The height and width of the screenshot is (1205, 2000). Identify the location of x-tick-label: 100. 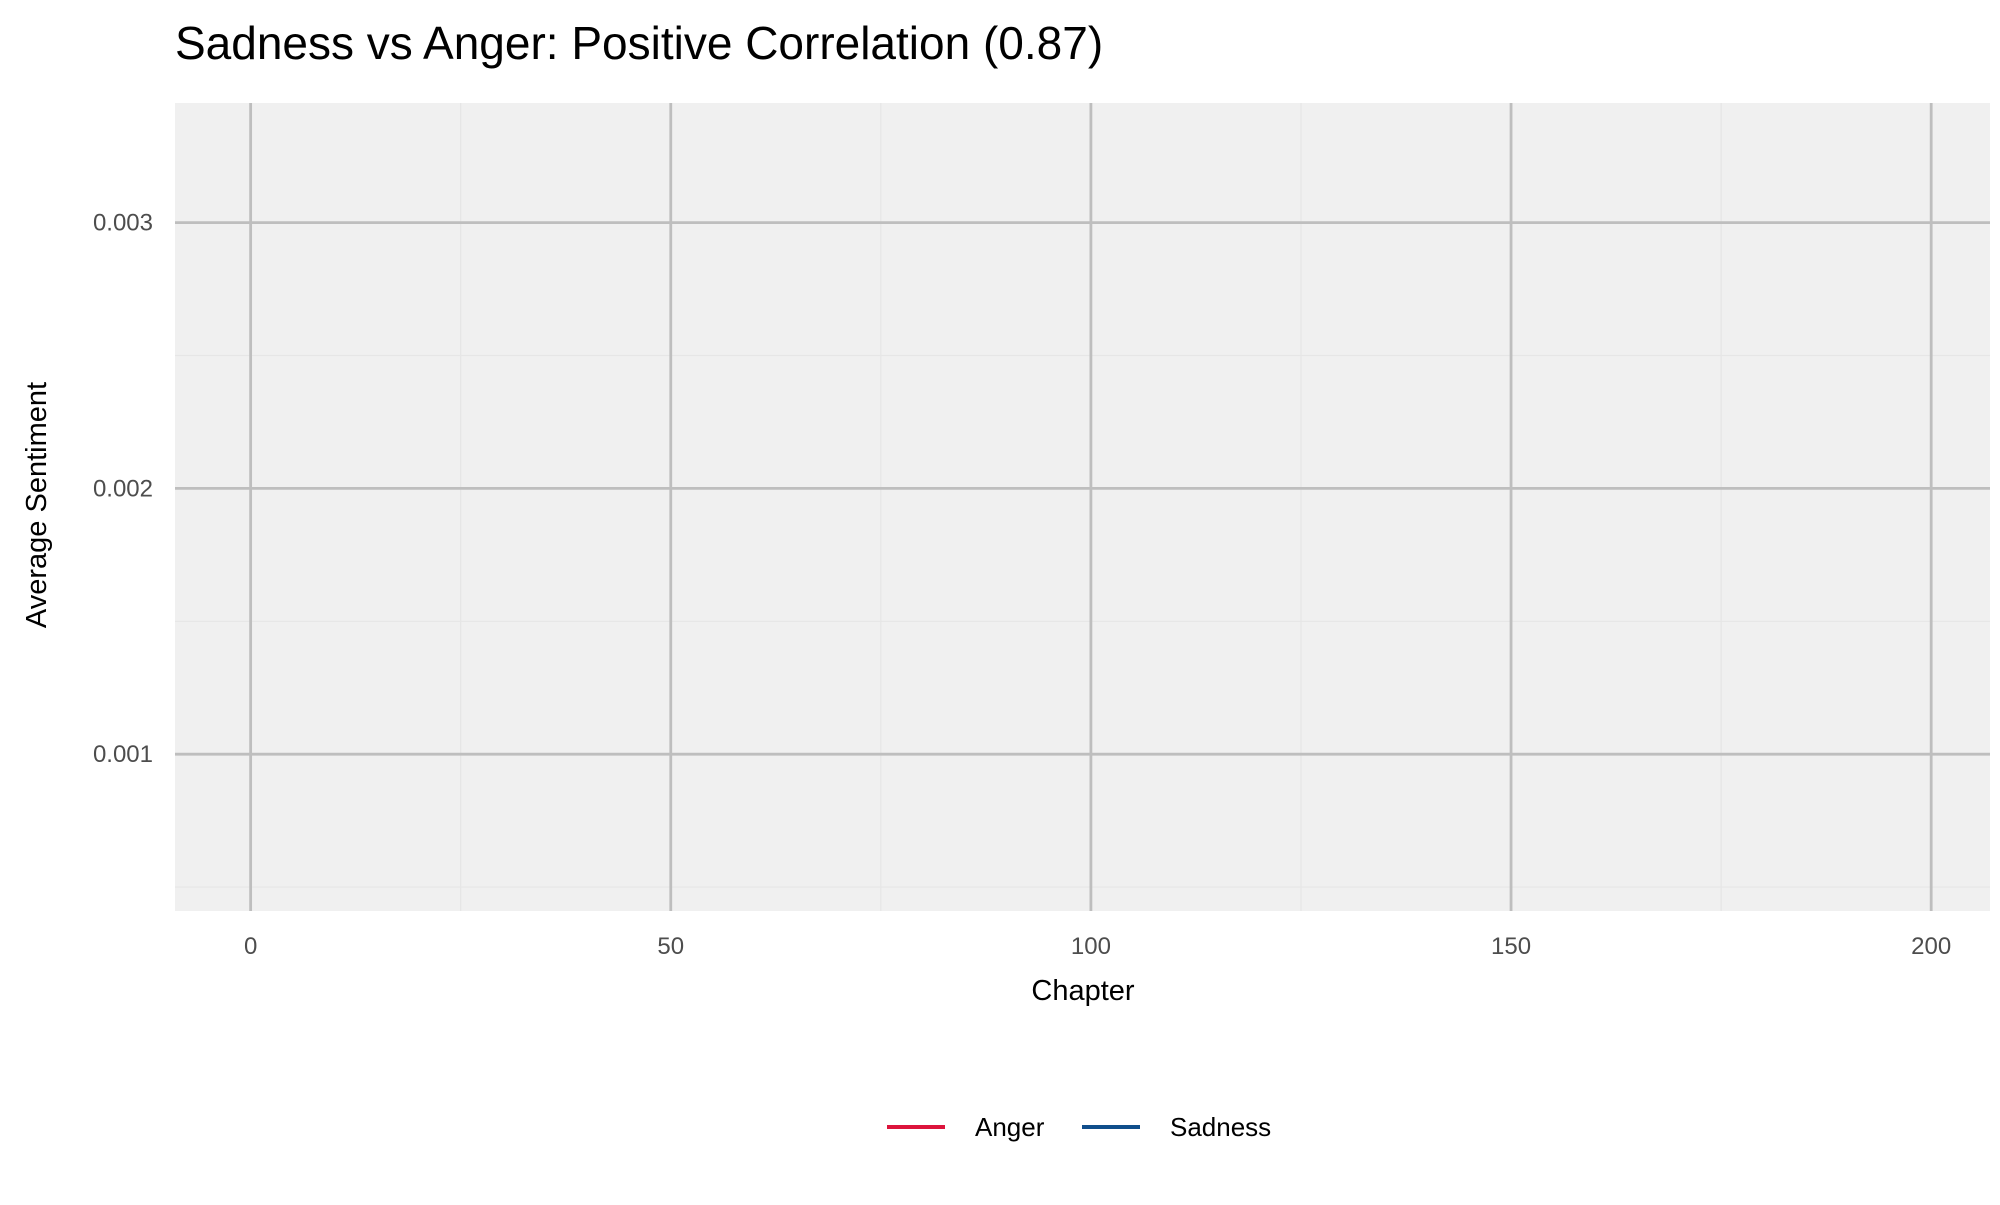
(1091, 946).